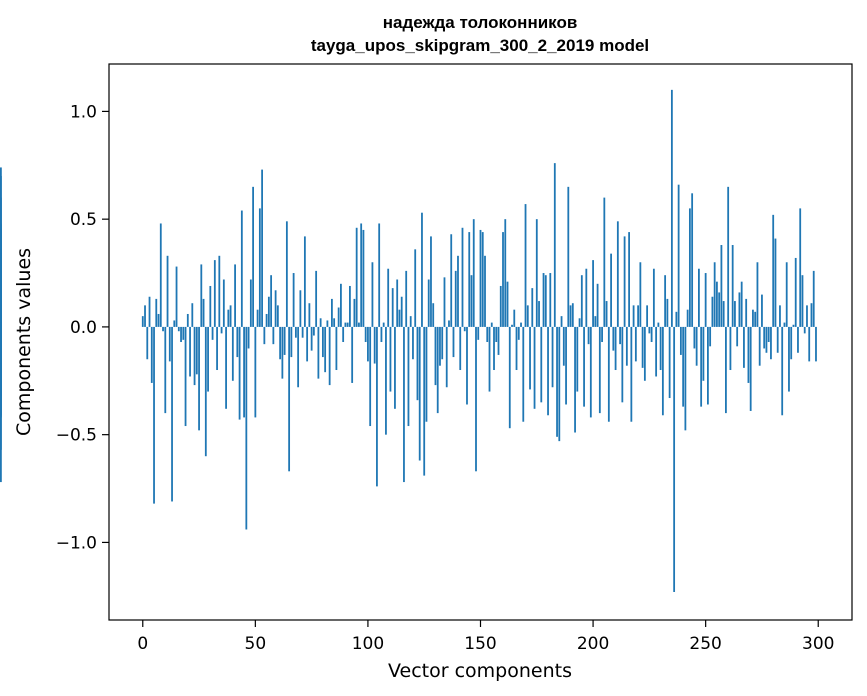 This screenshot has height=696, width=867. I want to click on x-tick-label: 150, so click(480, 644).